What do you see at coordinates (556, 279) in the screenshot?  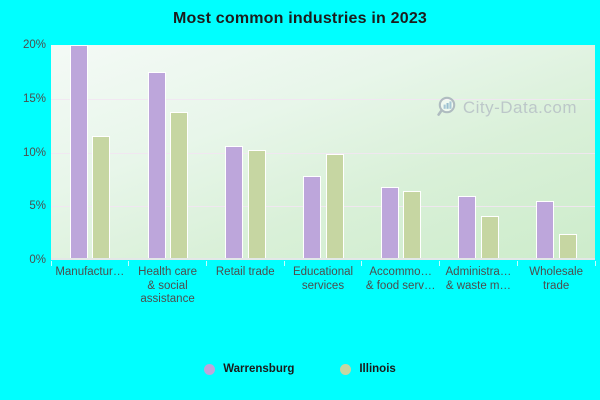 I see `x-category-label-6: Wholesale trade` at bounding box center [556, 279].